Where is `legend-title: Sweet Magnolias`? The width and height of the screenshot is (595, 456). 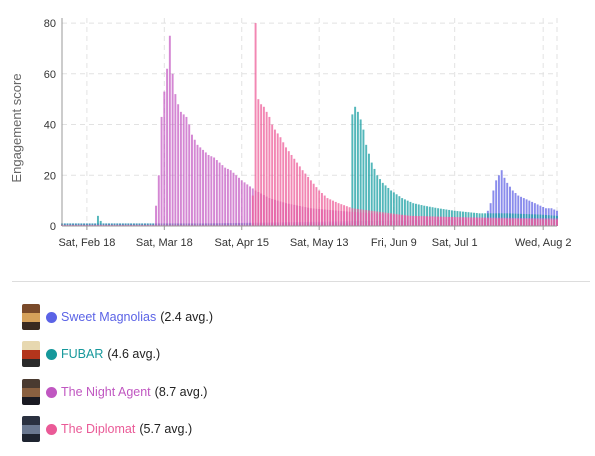 legend-title: Sweet Magnolias is located at coordinates (109, 317).